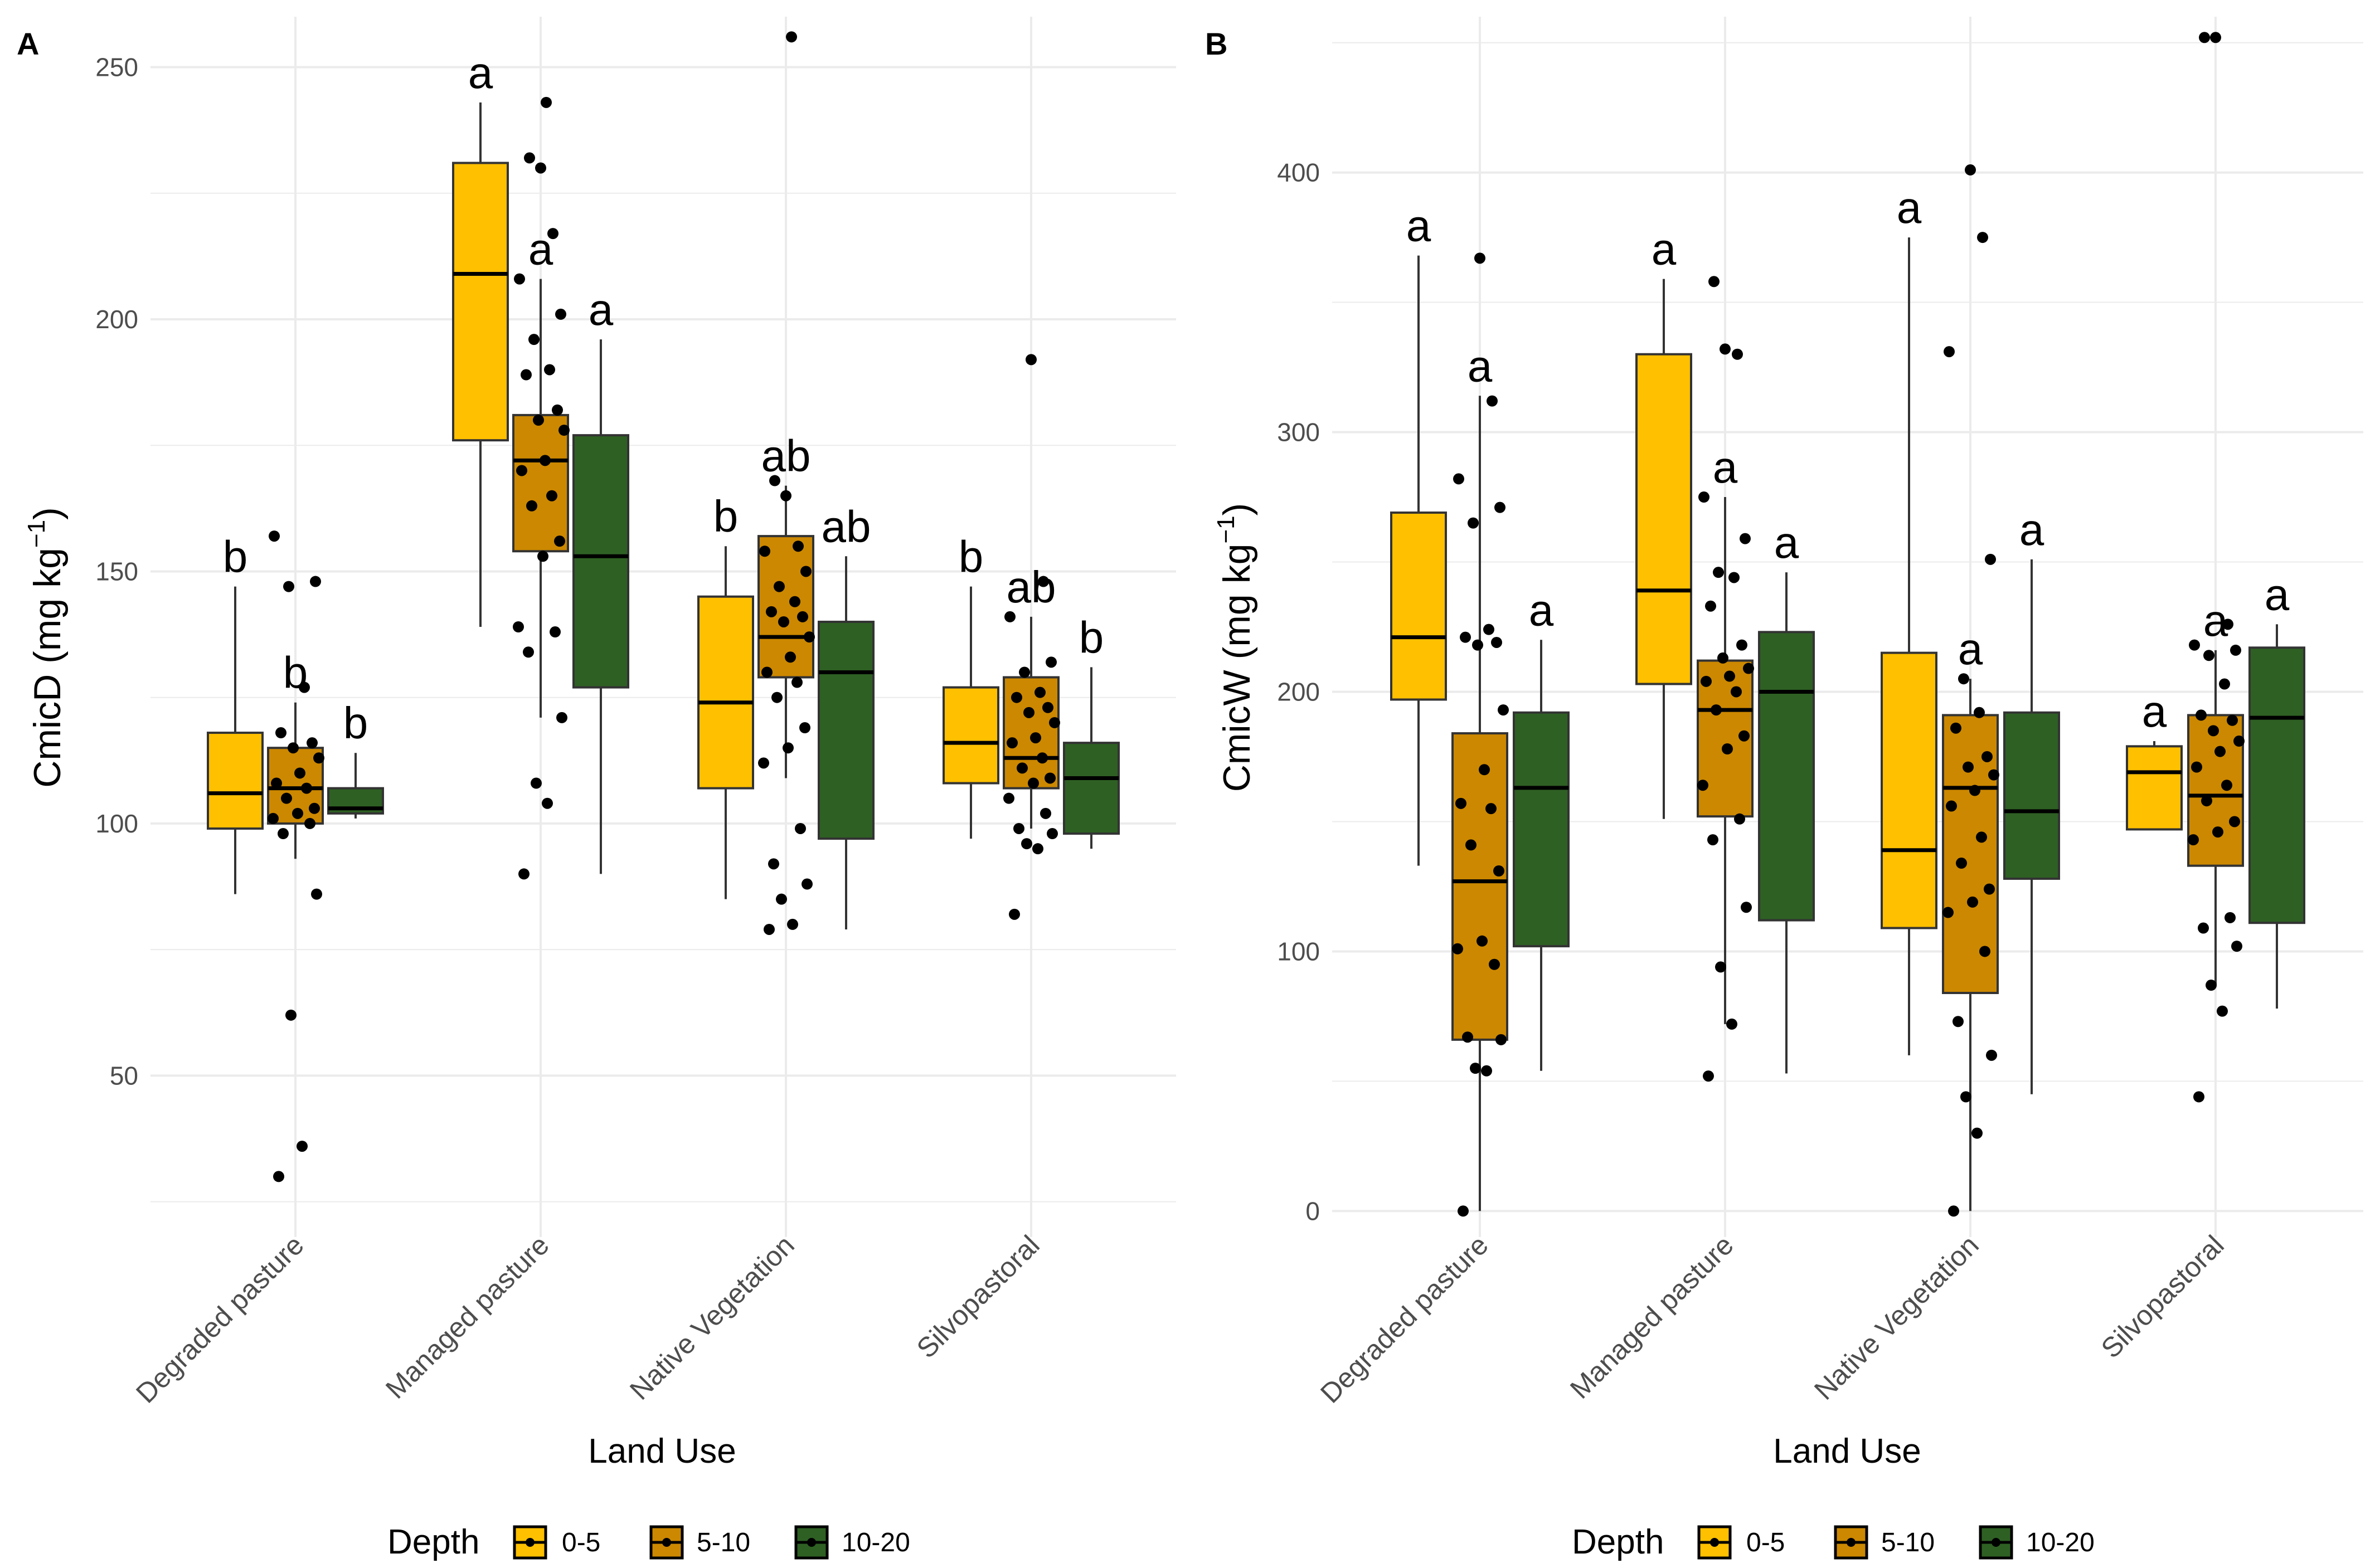 The width and height of the screenshot is (2375, 1568). What do you see at coordinates (1298, 692) in the screenshot?
I see `panel-b-y-tick-label: 200` at bounding box center [1298, 692].